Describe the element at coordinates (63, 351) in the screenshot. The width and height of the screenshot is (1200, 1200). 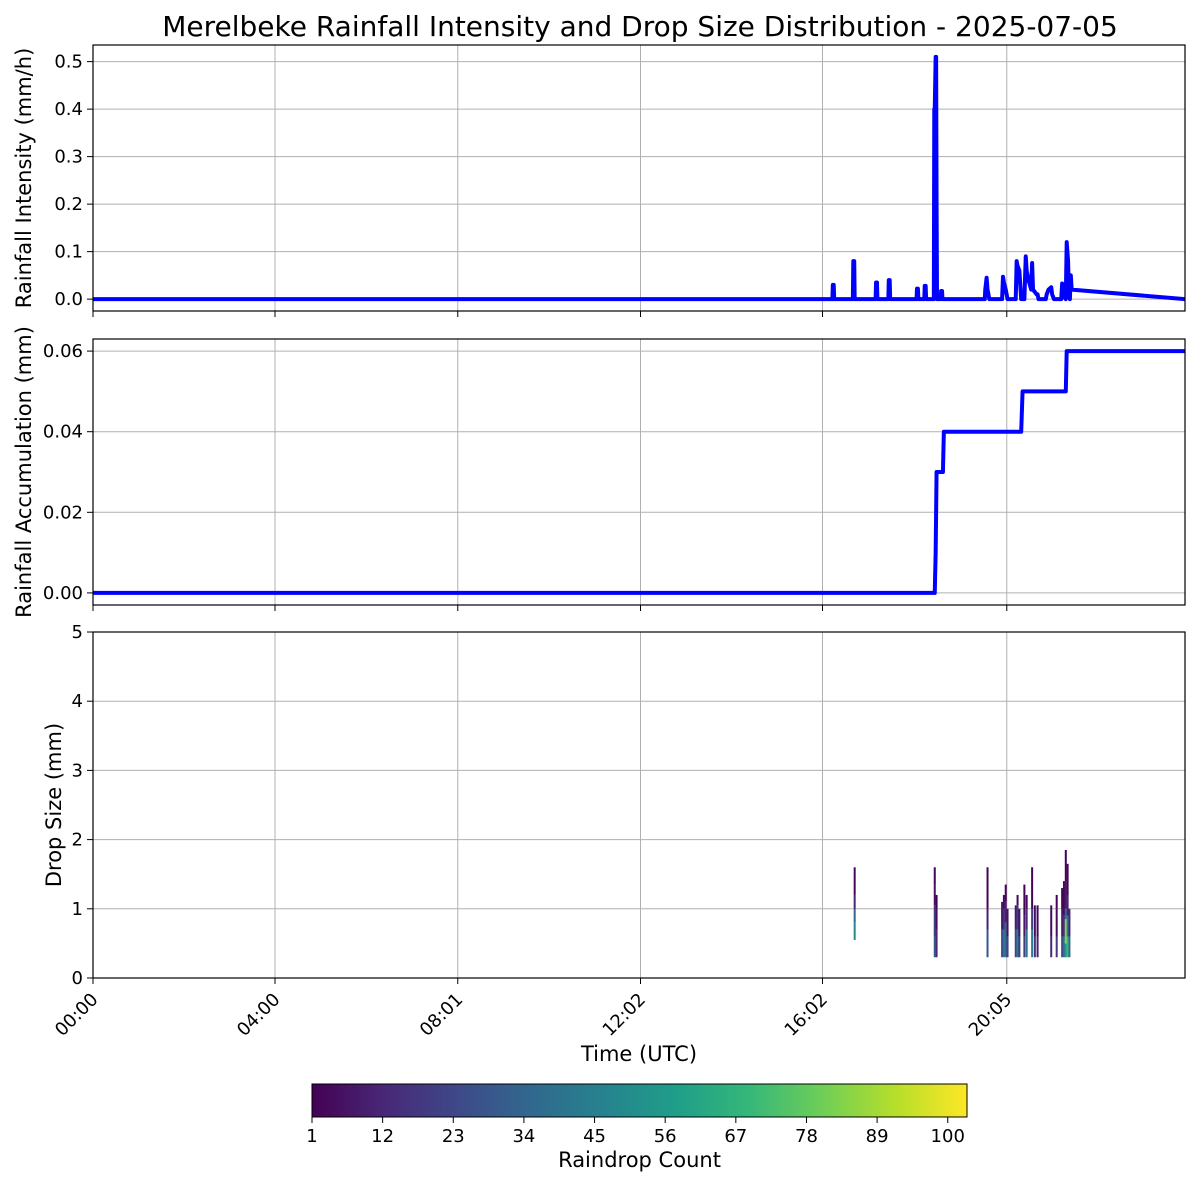
I see `accumulation-ytick-label: 0.06` at that location.